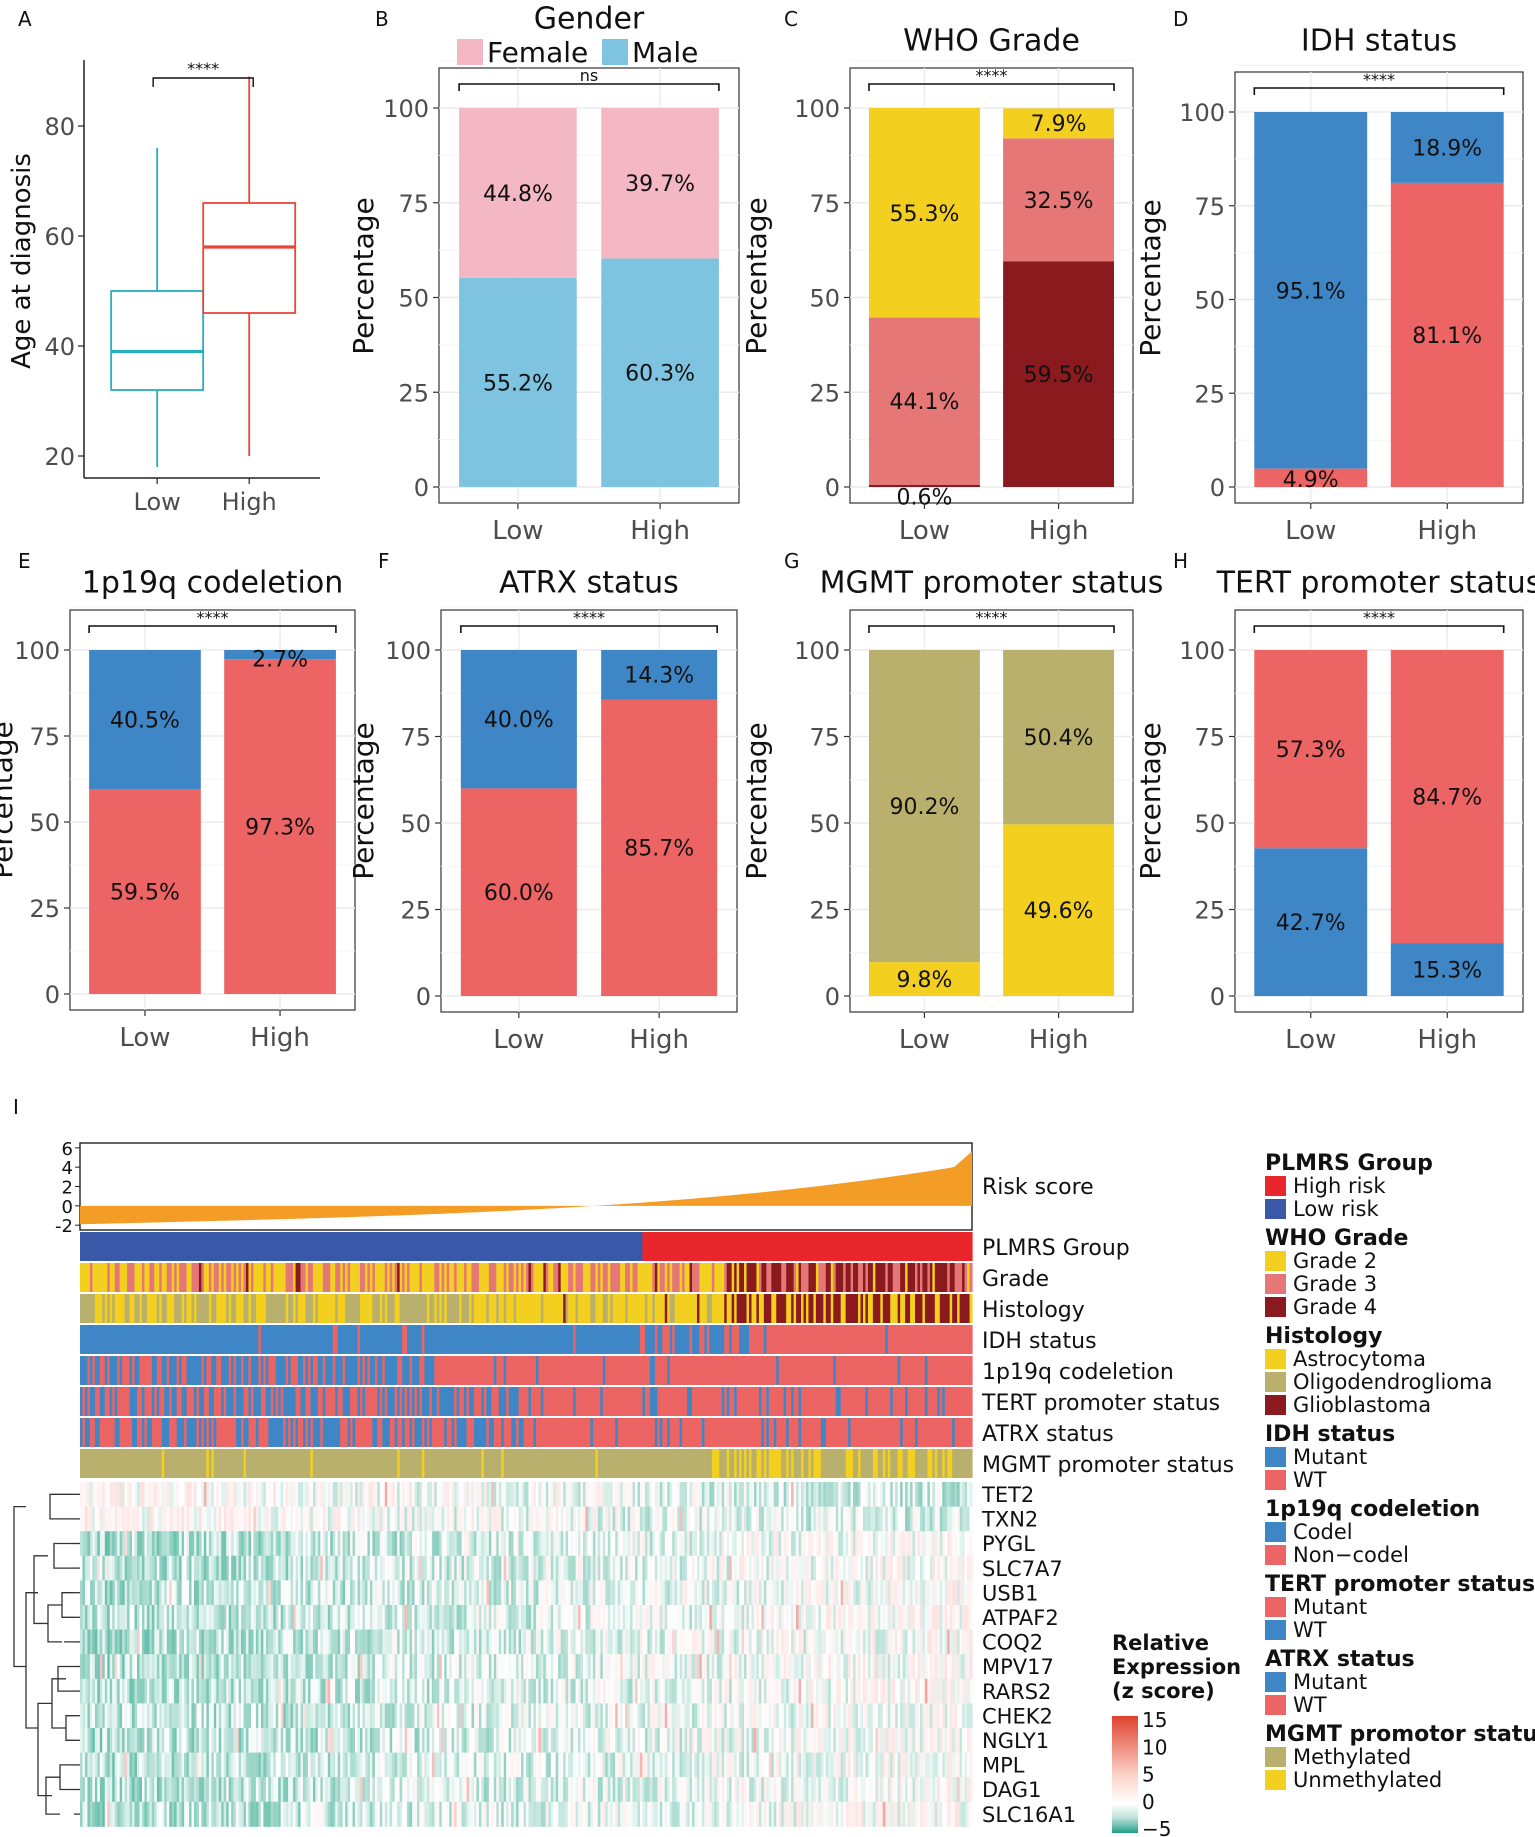 This screenshot has width=1535, height=1837. Describe the element at coordinates (526, 1246) in the screenshot. I see `annotation-track` at that location.